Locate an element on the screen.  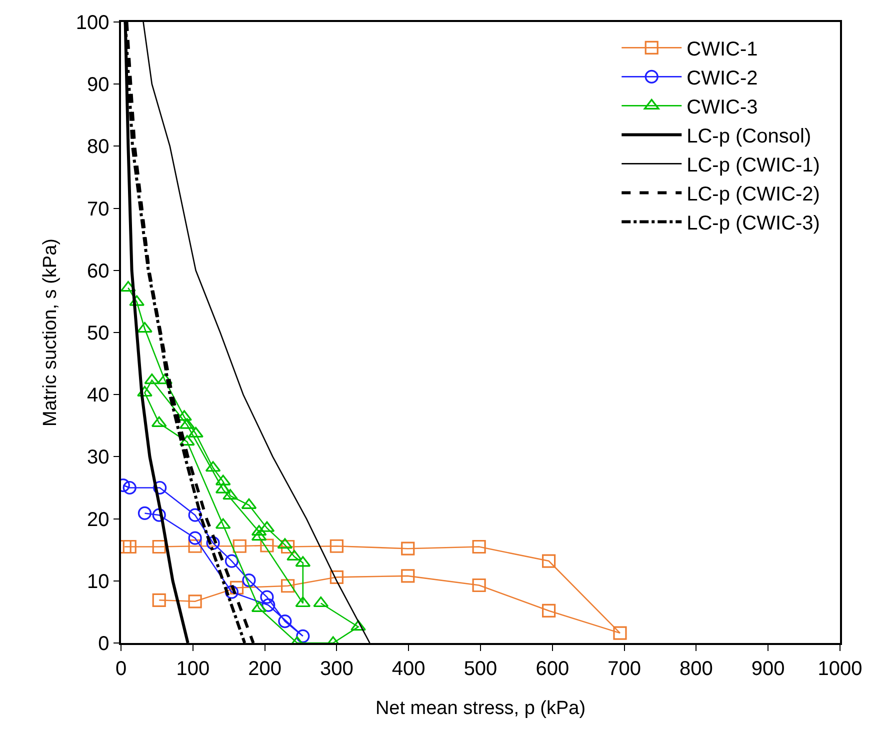
legend-label: LC-p (CWIC-2) is located at coordinates (753, 195).